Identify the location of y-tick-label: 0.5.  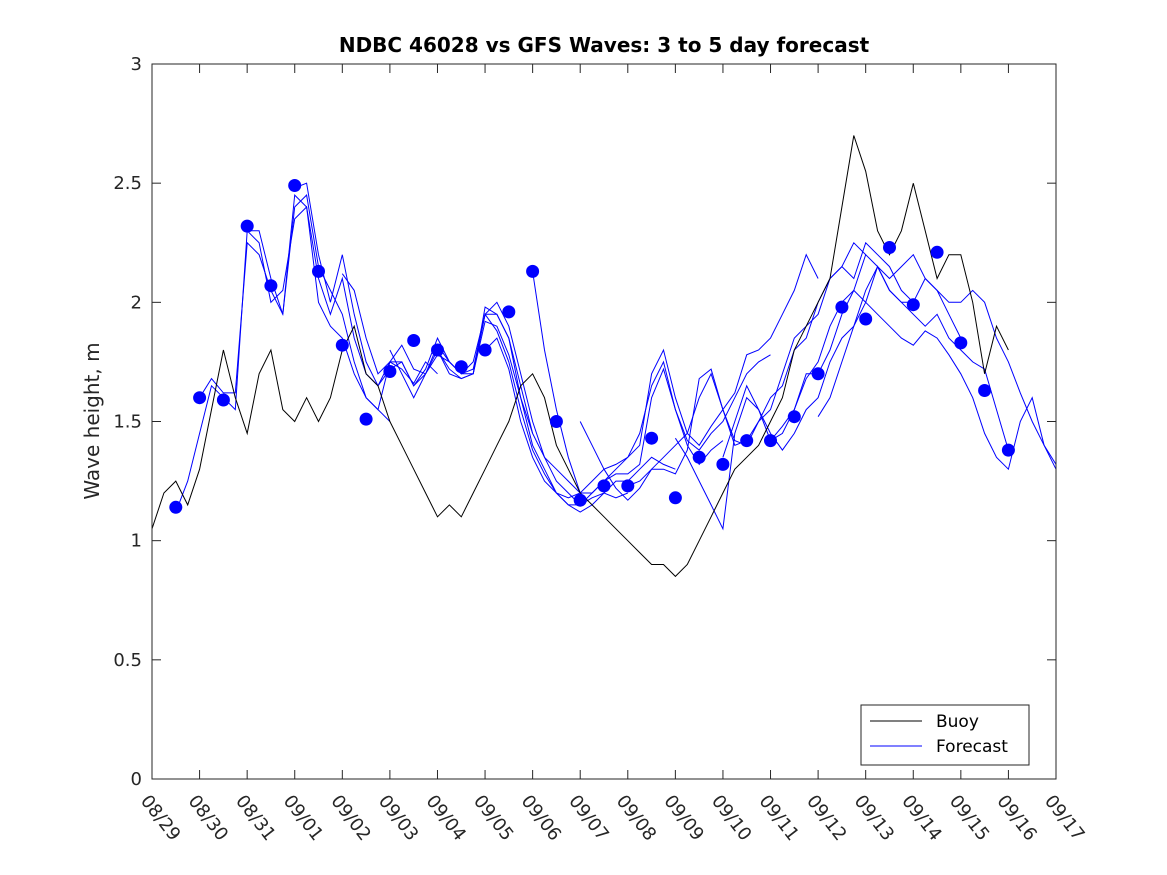
(127, 660).